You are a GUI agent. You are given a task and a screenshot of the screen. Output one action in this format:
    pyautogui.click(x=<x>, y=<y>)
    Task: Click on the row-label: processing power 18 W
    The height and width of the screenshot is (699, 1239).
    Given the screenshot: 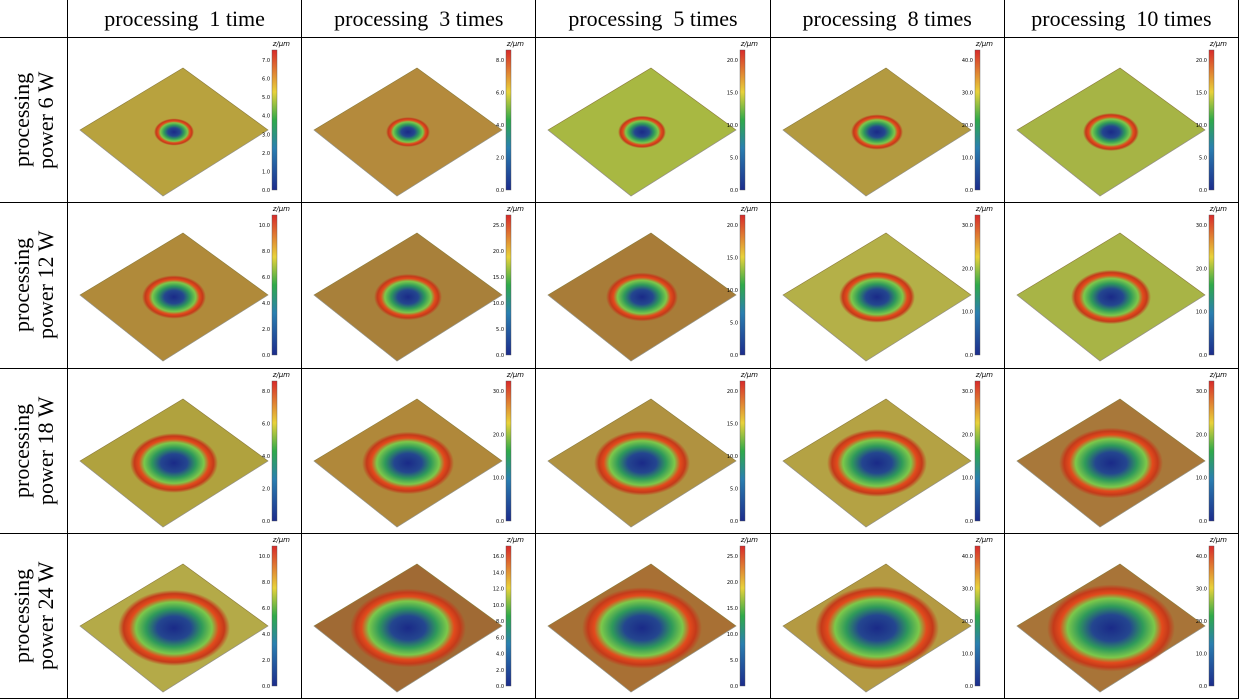 What is the action you would take?
    pyautogui.click(x=34, y=451)
    